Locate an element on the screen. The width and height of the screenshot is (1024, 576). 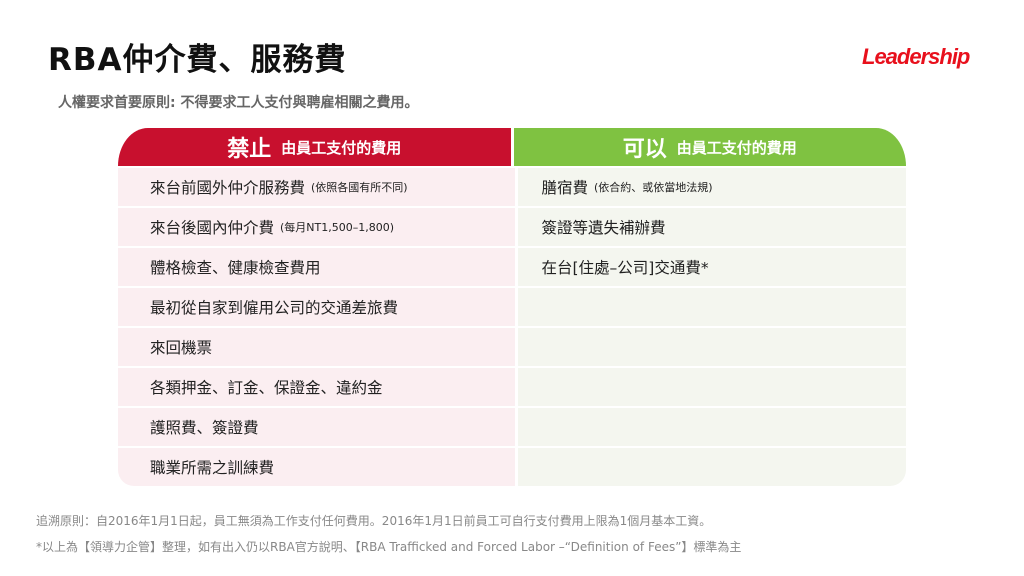
prohibited-item: 來台後國內仲介費 (每月NT1,500–1,800) is located at coordinates (316, 227).